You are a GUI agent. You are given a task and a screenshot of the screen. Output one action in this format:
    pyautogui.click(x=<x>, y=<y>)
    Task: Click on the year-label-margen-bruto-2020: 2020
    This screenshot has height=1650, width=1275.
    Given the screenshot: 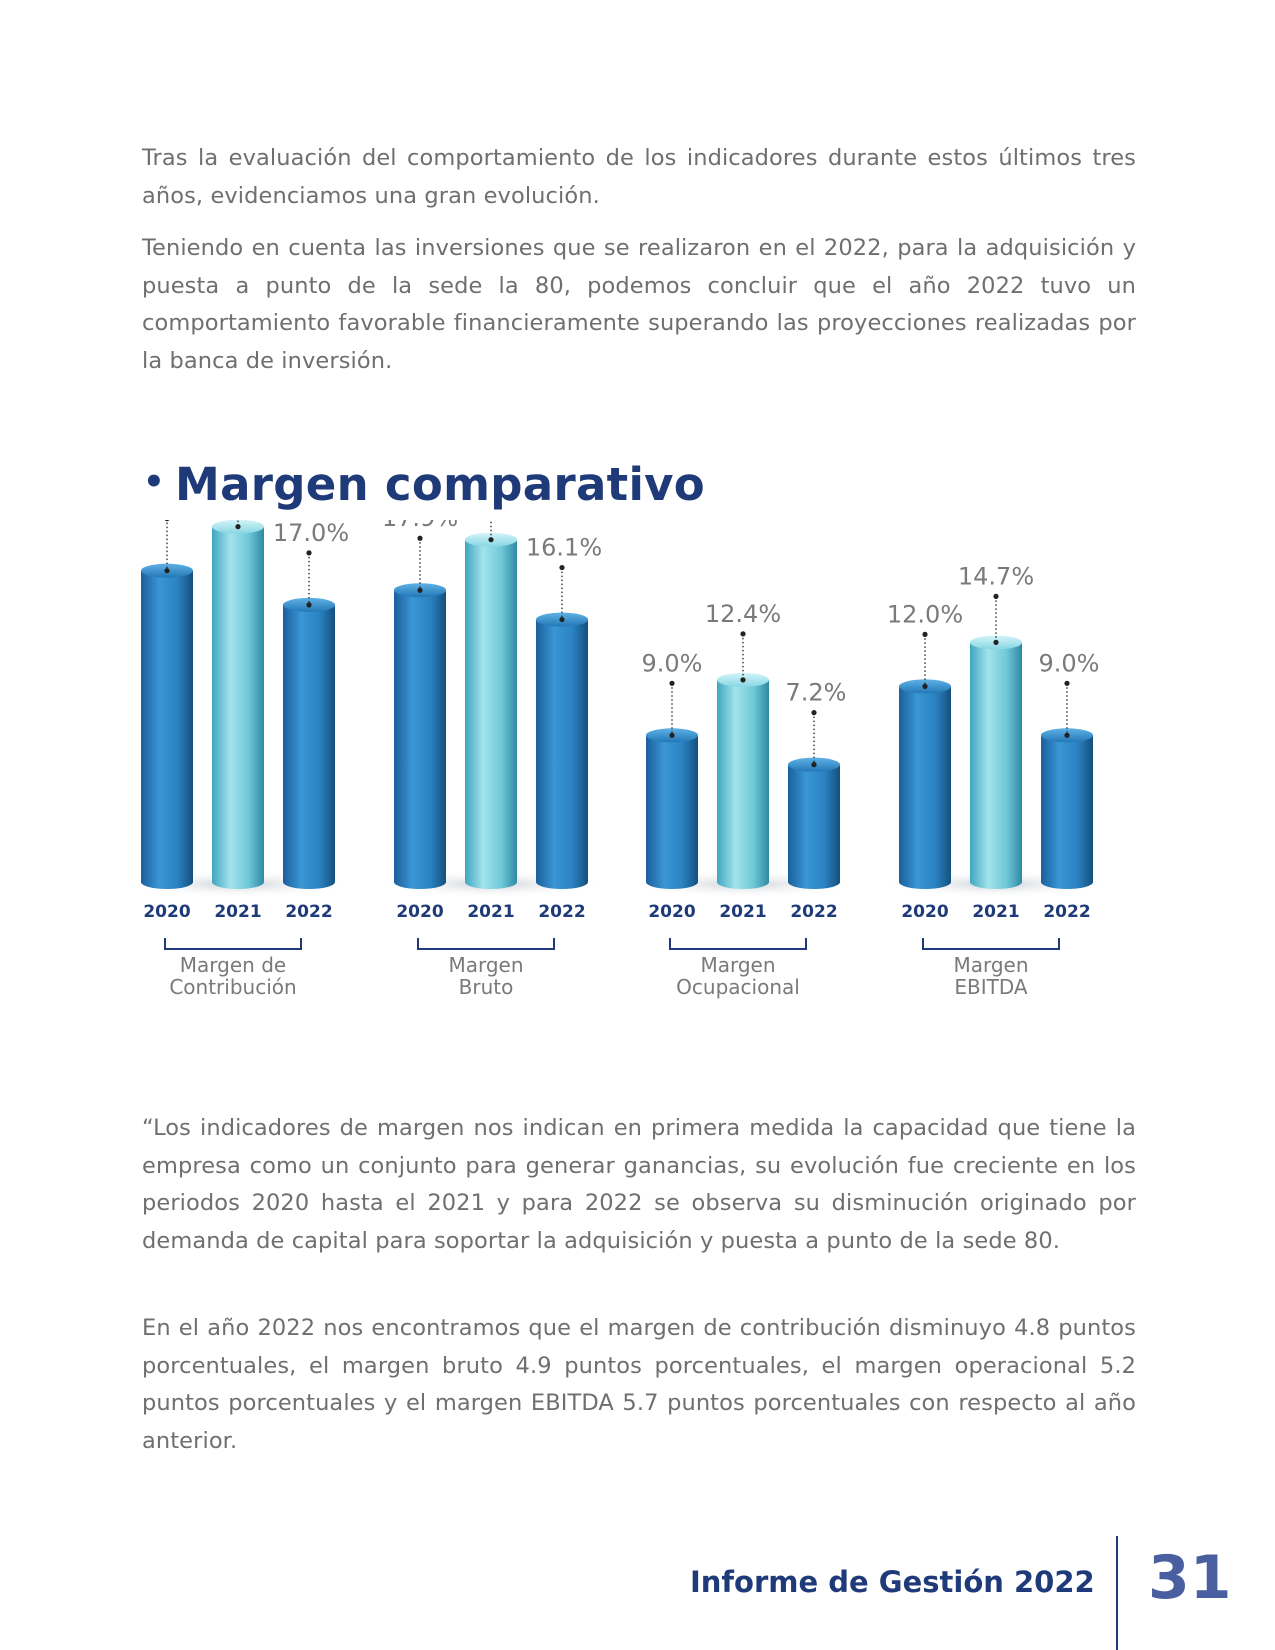 What is the action you would take?
    pyautogui.click(x=419, y=912)
    